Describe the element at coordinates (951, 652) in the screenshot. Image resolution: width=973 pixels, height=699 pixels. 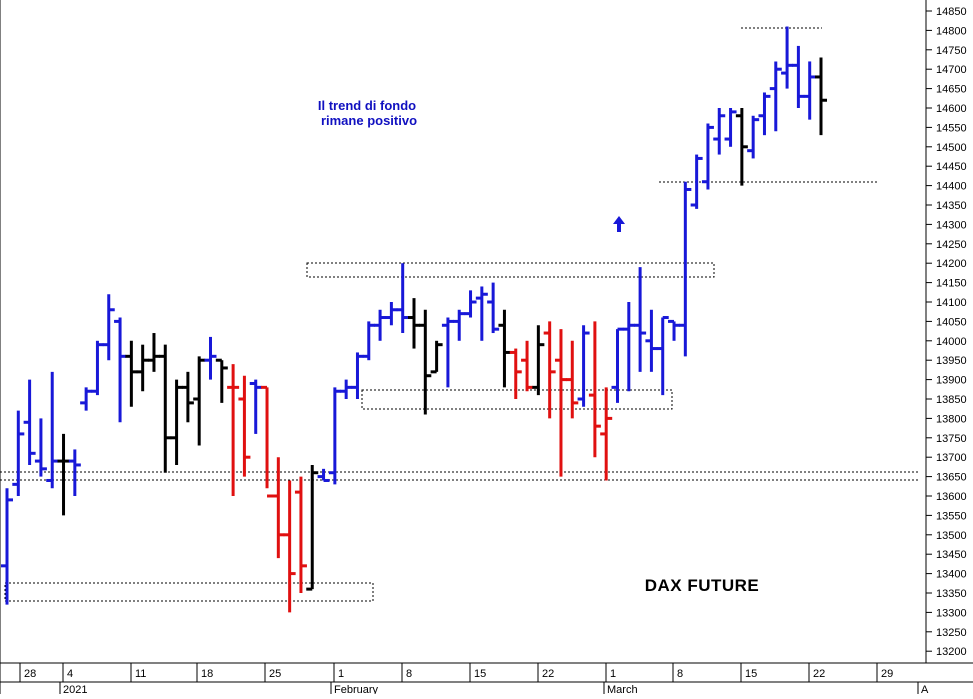
I see `y-tick-label: 13200` at that location.